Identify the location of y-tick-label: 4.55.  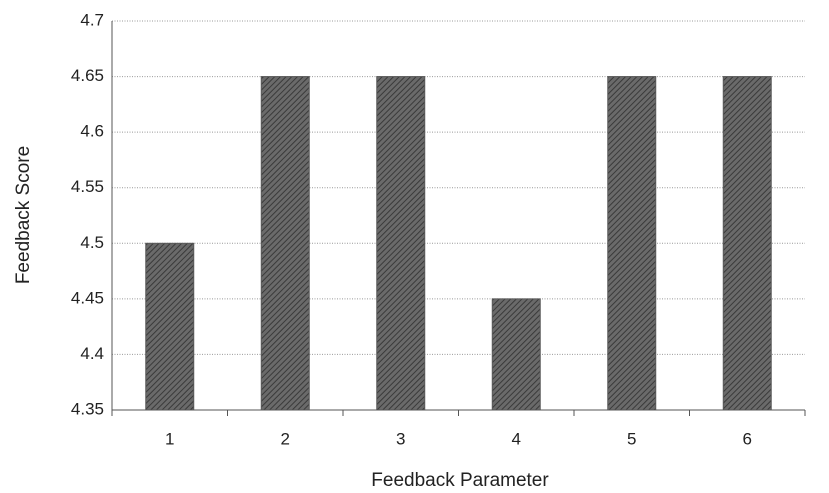
(87, 186).